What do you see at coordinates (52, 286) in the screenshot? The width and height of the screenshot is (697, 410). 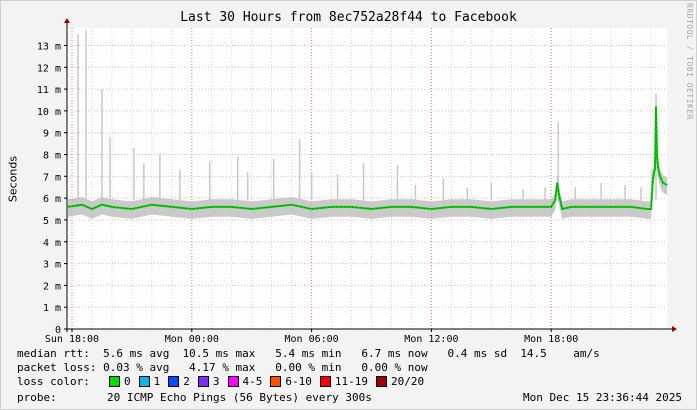 I see `y-tick-label: 2 m` at bounding box center [52, 286].